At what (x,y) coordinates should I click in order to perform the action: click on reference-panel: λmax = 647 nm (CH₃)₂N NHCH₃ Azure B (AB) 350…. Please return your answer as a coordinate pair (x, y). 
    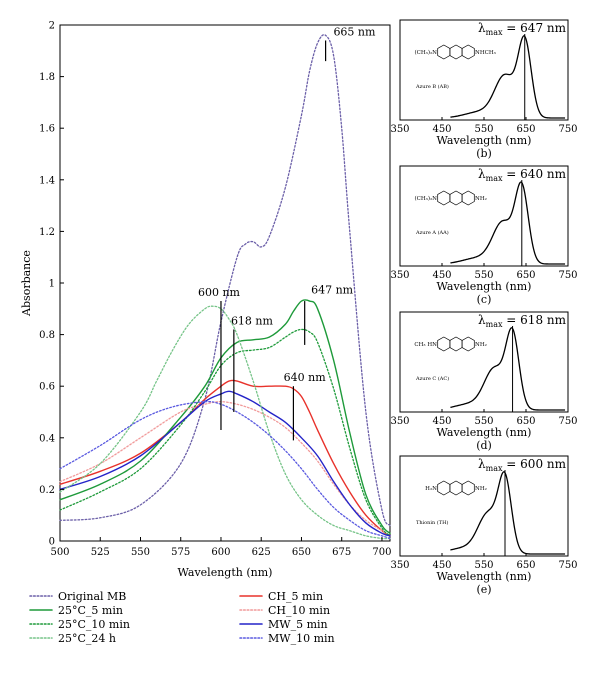
    Looking at the image, I should click on (484, 89).